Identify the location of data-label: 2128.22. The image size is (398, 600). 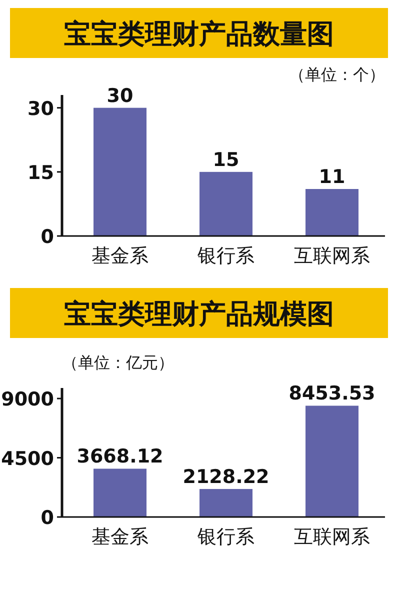
(226, 477).